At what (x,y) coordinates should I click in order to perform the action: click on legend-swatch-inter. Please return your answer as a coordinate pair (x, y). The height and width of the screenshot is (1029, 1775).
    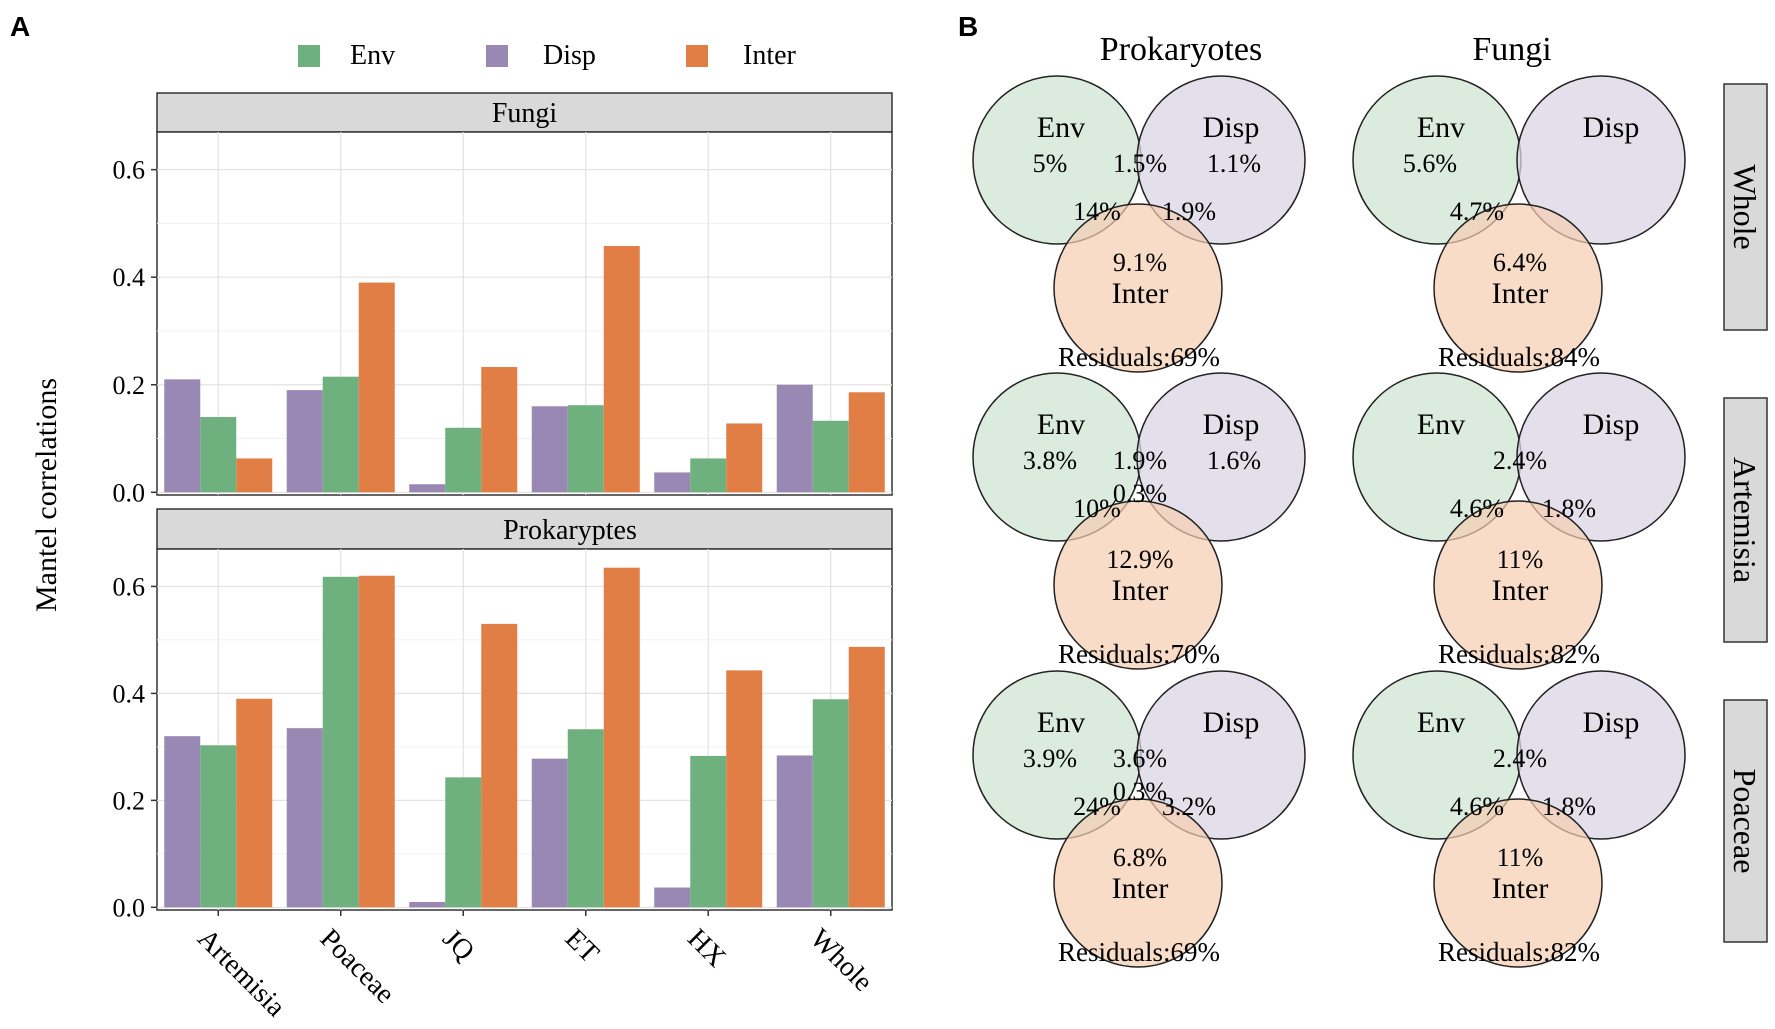
    Looking at the image, I should click on (697, 56).